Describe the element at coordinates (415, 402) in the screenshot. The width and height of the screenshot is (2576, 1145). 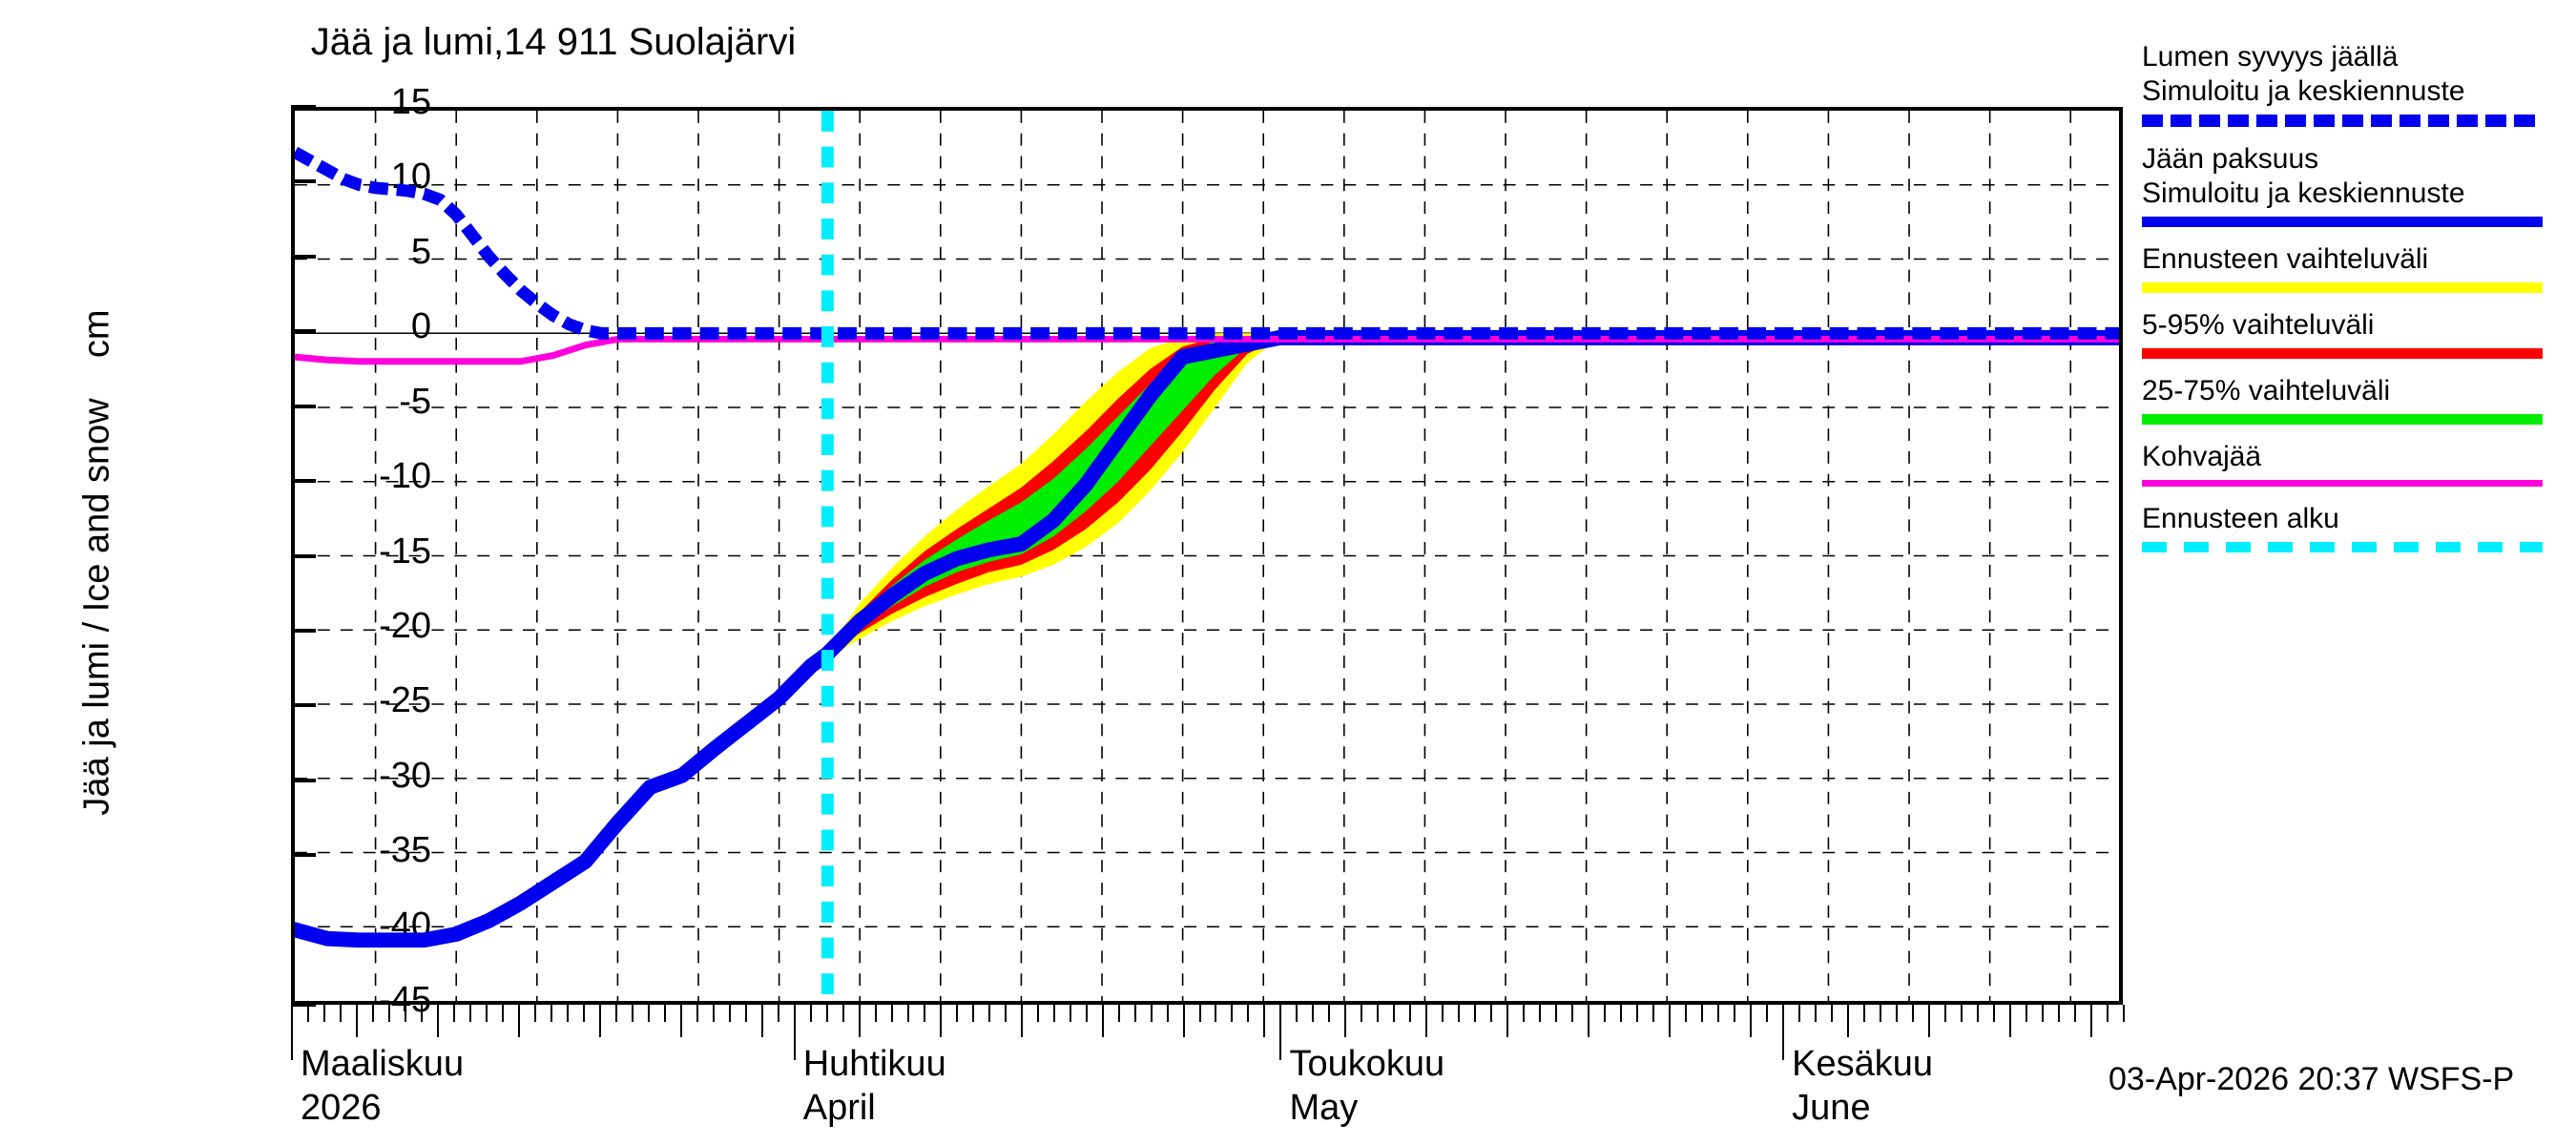
I see `y-tick-label: -5` at that location.